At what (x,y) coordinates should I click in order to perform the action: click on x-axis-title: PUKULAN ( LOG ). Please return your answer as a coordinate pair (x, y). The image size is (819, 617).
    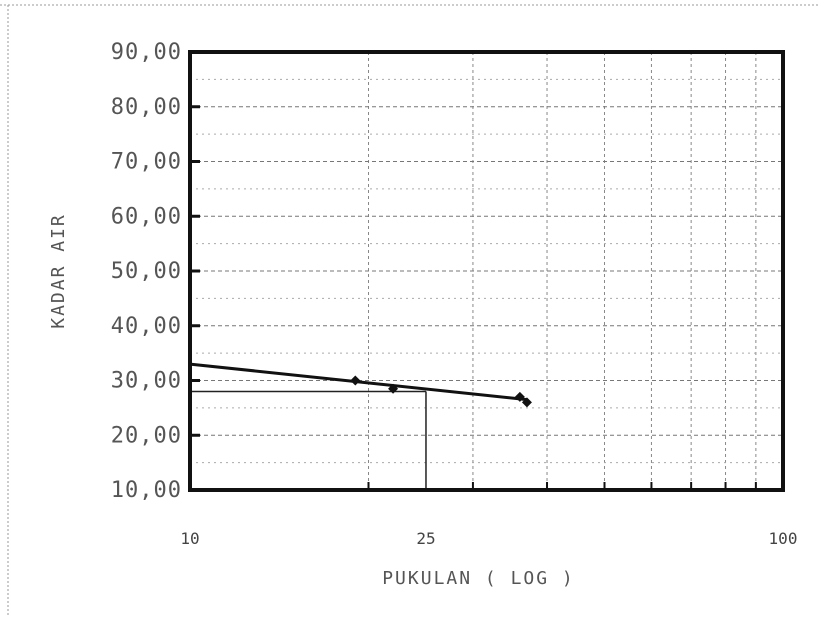
    Looking at the image, I should click on (478, 578).